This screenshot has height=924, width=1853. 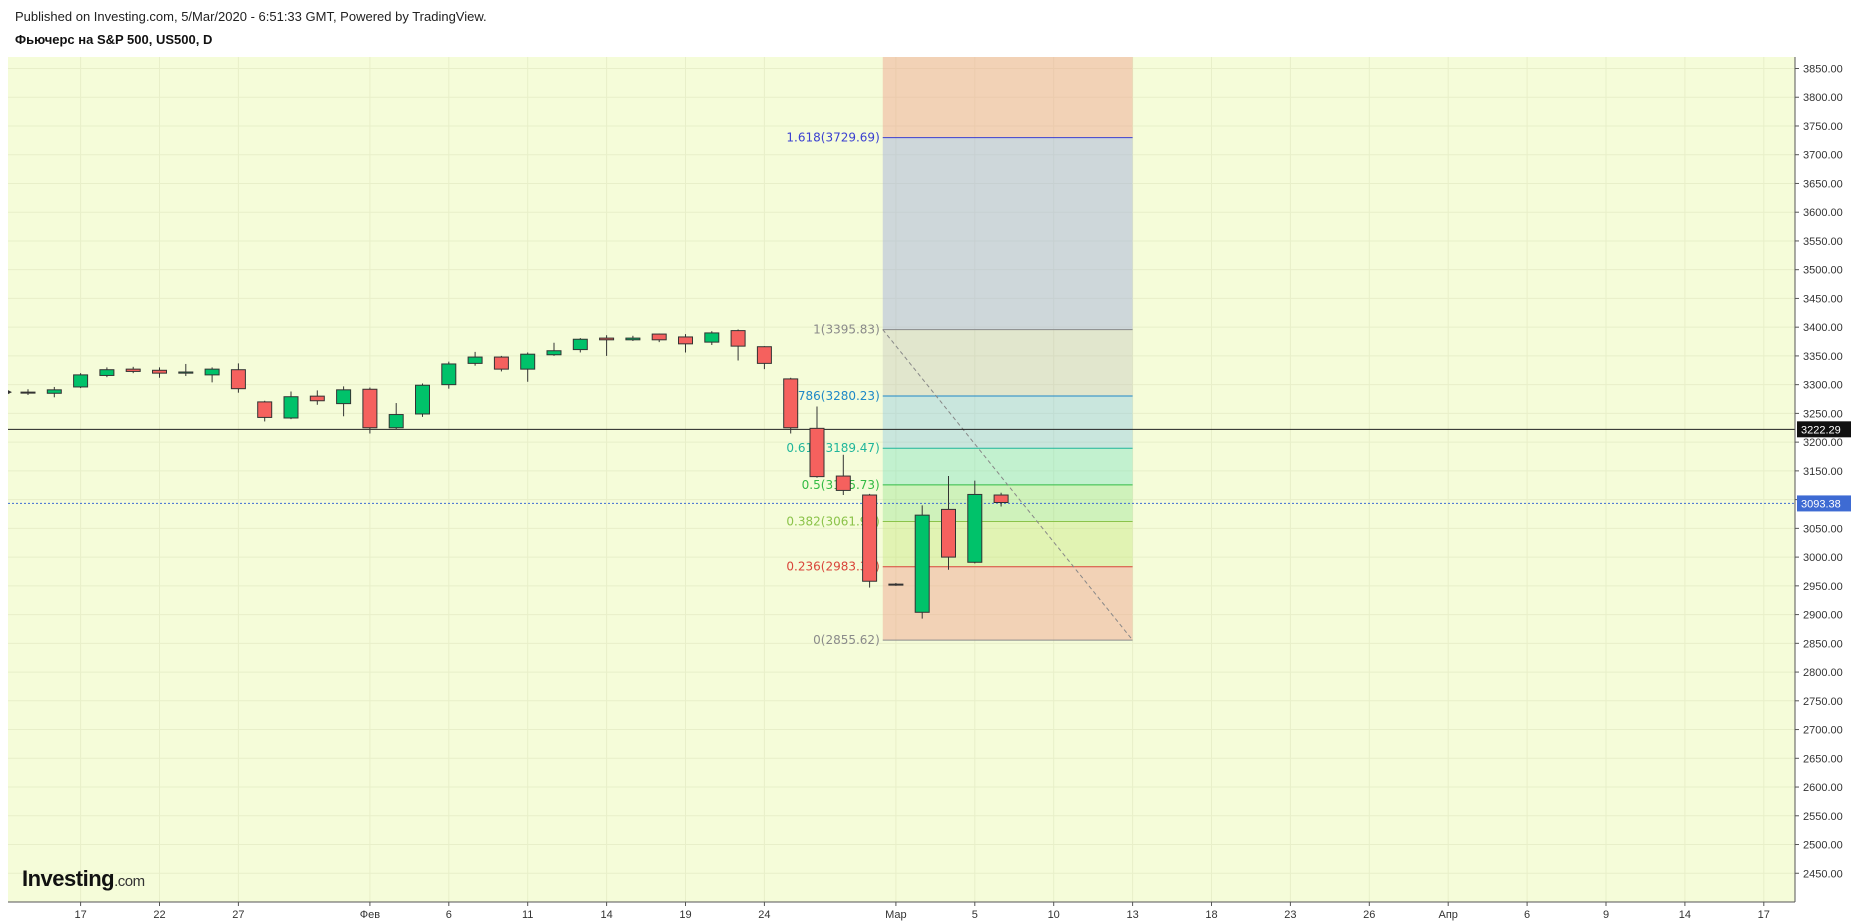 I want to click on crosshair-price-badge: 3222.29, so click(x=1821, y=430).